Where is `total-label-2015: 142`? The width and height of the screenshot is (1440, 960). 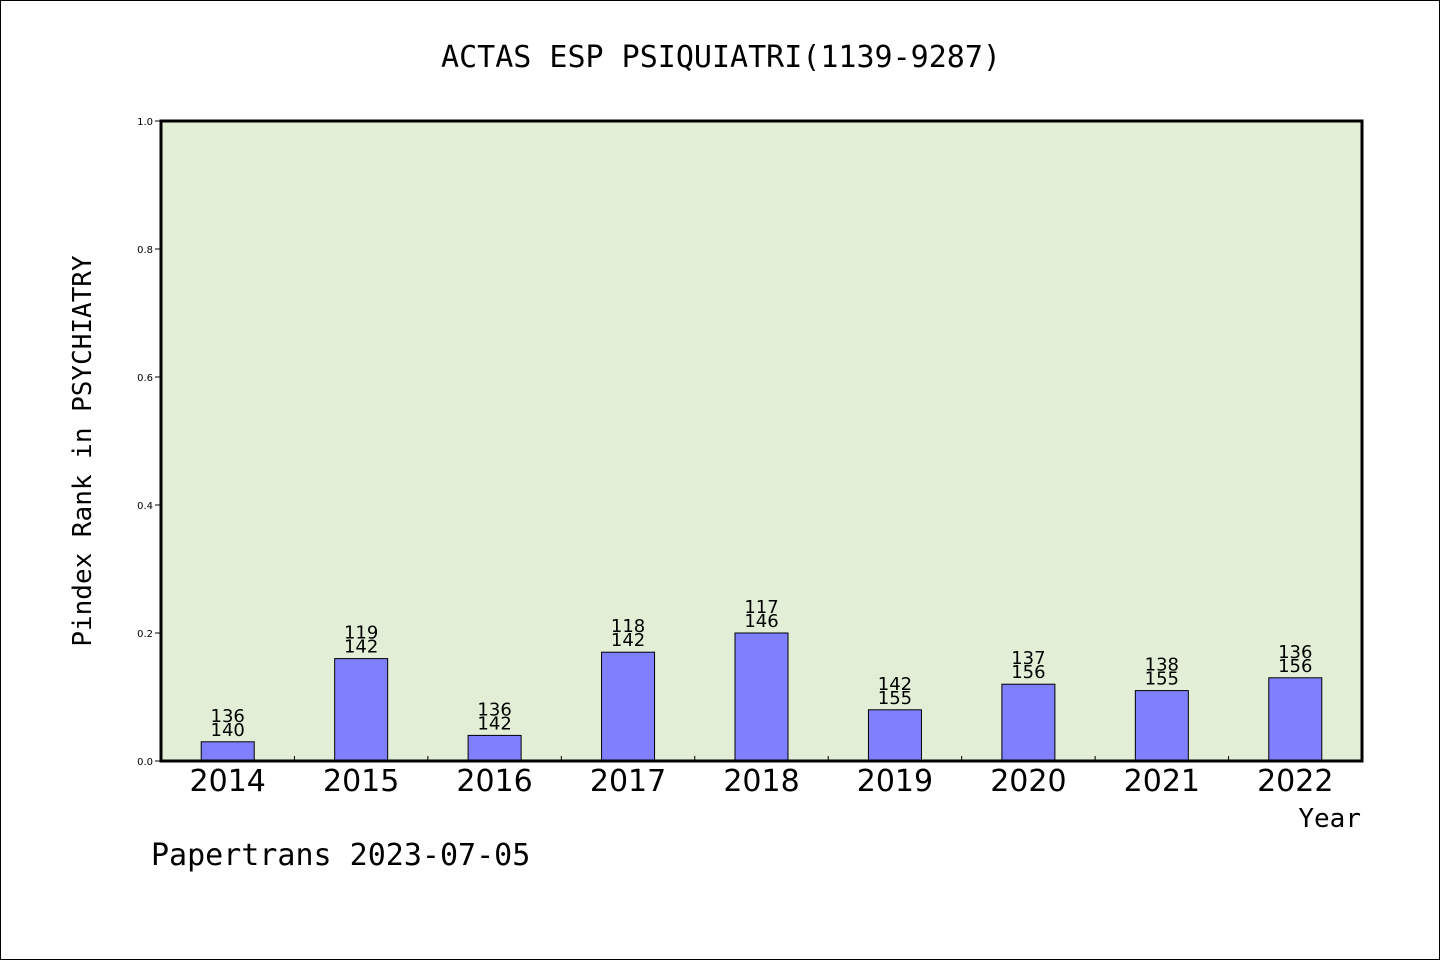 total-label-2015: 142 is located at coordinates (361, 647).